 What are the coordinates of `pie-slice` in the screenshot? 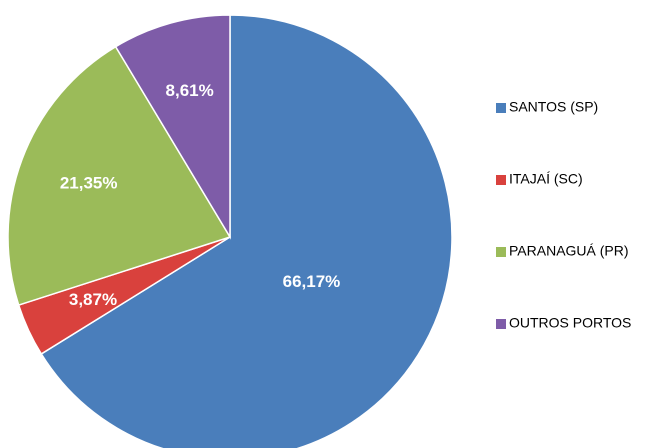 It's located at (172, 127).